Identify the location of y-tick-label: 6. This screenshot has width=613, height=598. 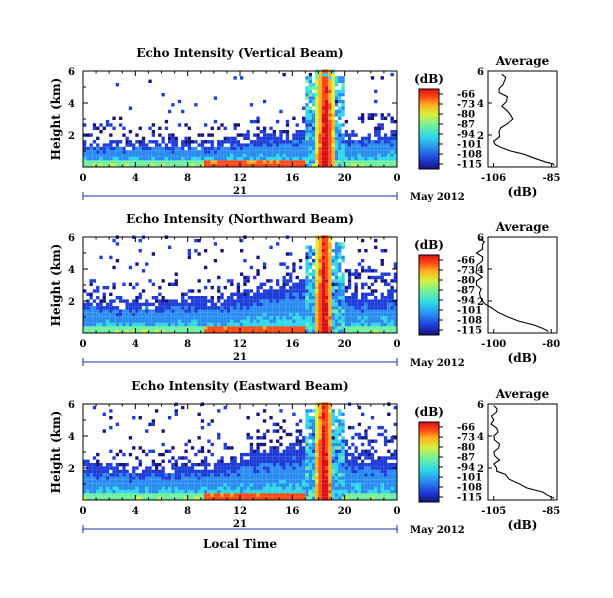
(71, 405).